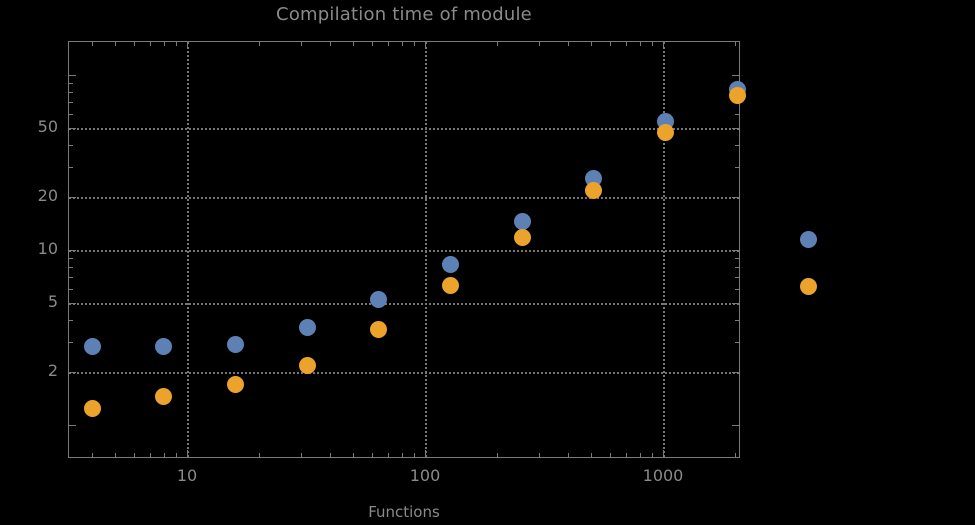 Image resolution: width=975 pixels, height=525 pixels. I want to click on x-tick-label: 100, so click(425, 475).